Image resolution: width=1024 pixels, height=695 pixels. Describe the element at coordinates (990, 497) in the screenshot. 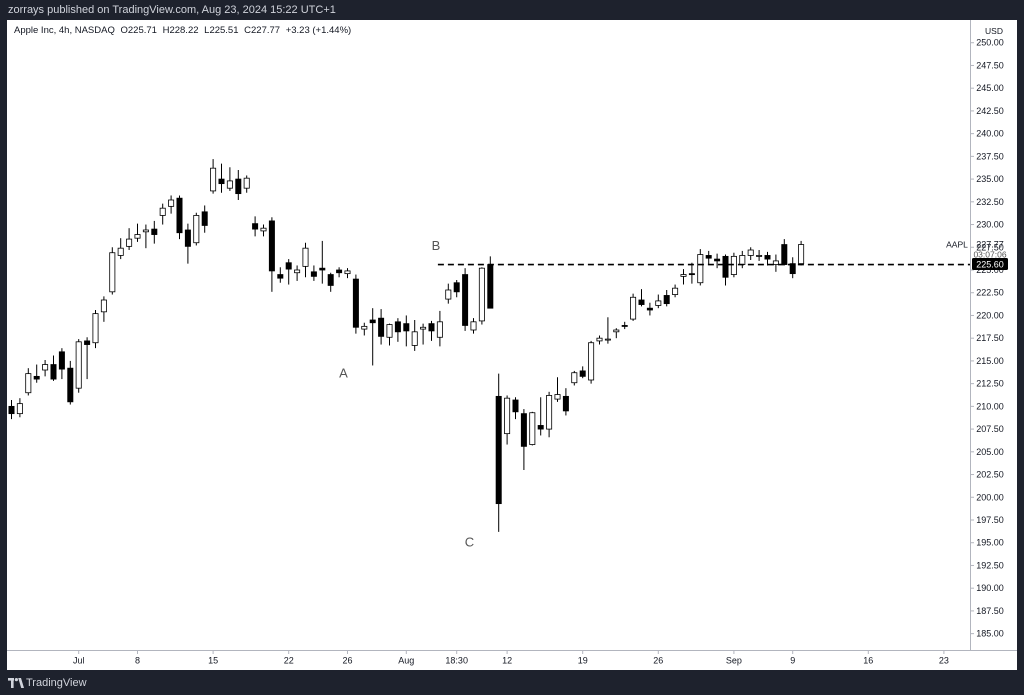

I see `price-tick-label: 200.00` at that location.